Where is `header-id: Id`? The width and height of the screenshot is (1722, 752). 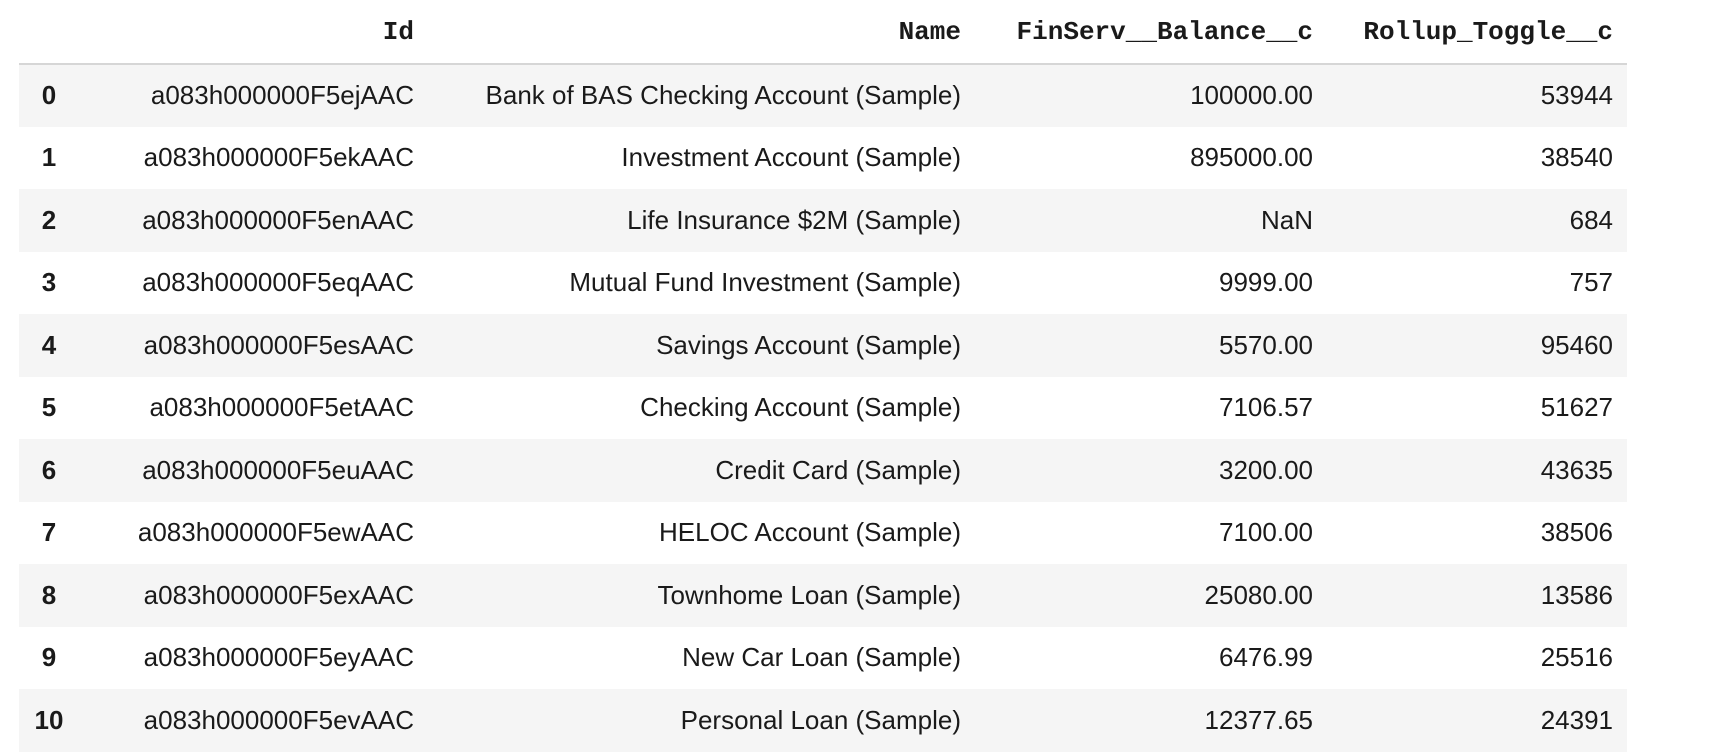
header-id: Id is located at coordinates (253, 32).